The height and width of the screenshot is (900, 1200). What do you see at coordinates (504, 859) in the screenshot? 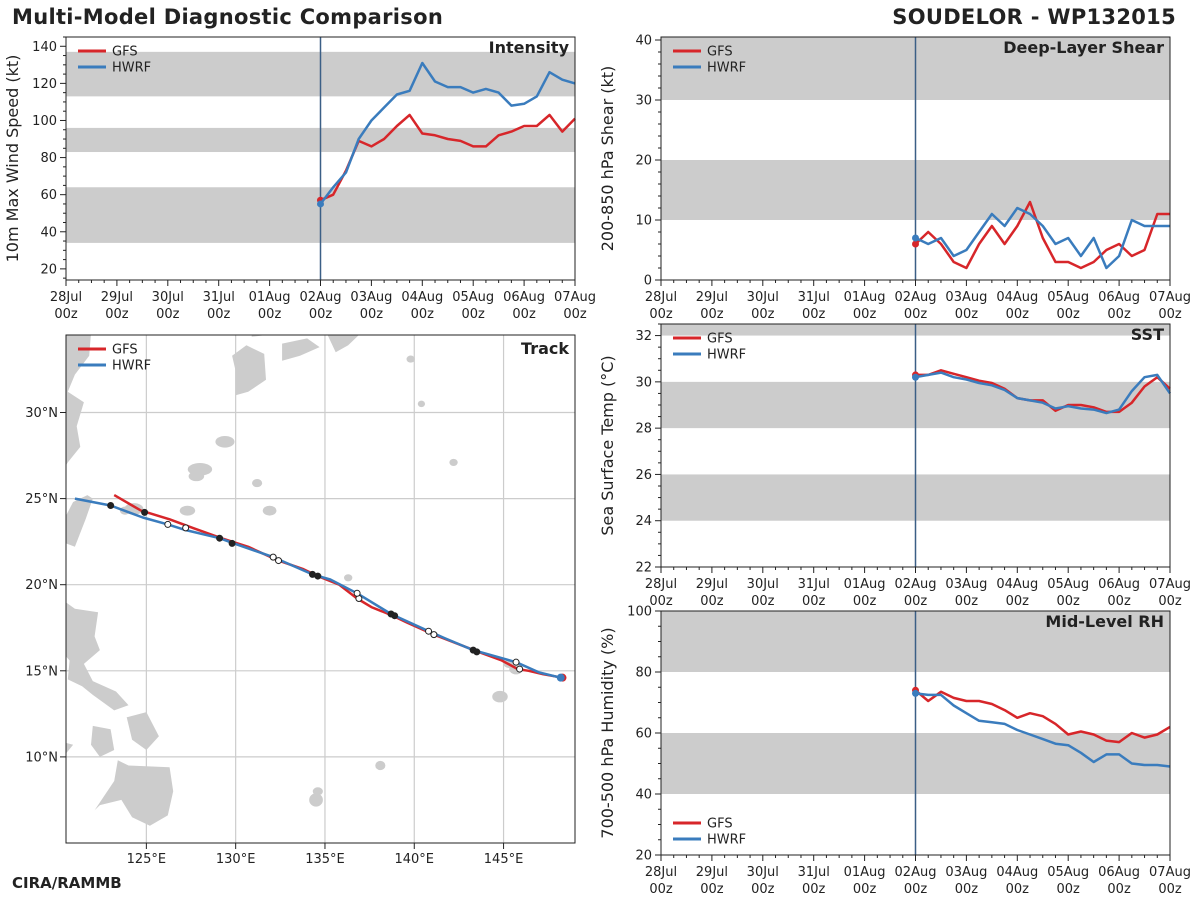
I see `lon-tick-label: 145°E` at bounding box center [504, 859].